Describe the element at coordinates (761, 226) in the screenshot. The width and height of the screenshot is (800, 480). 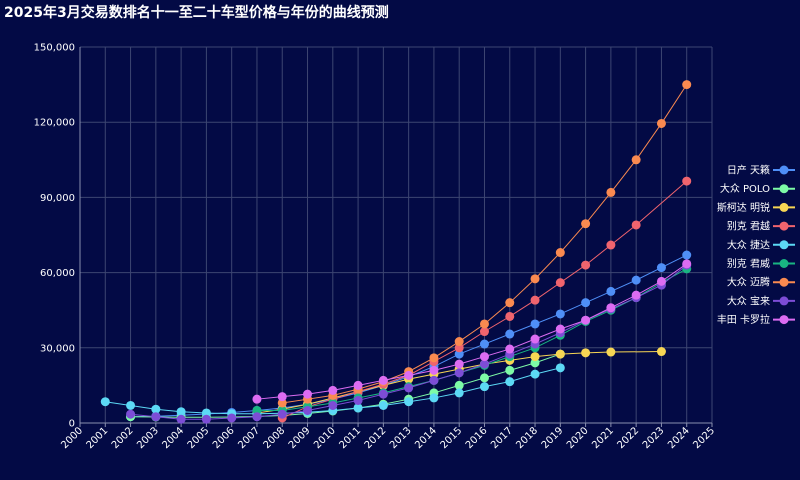
I see `legend-item: 别克 君越` at that location.